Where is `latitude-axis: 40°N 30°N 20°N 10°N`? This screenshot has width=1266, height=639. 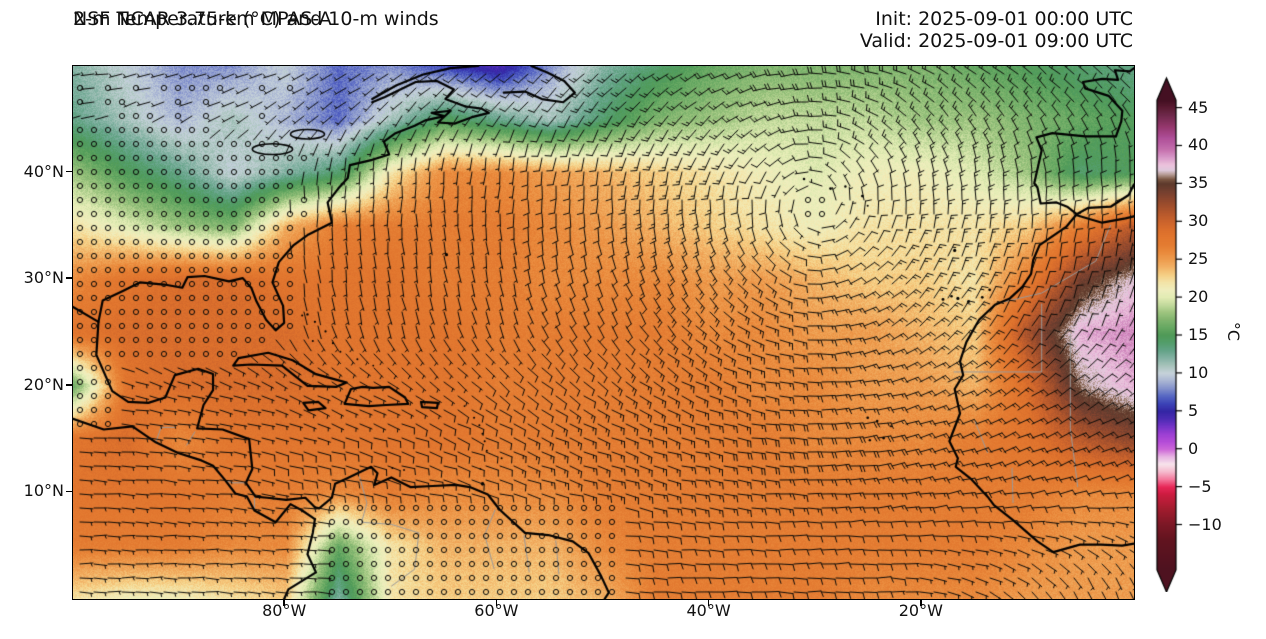
latitude-axis: 40°N 30°N 20°N 10°N is located at coordinates (32, 319).